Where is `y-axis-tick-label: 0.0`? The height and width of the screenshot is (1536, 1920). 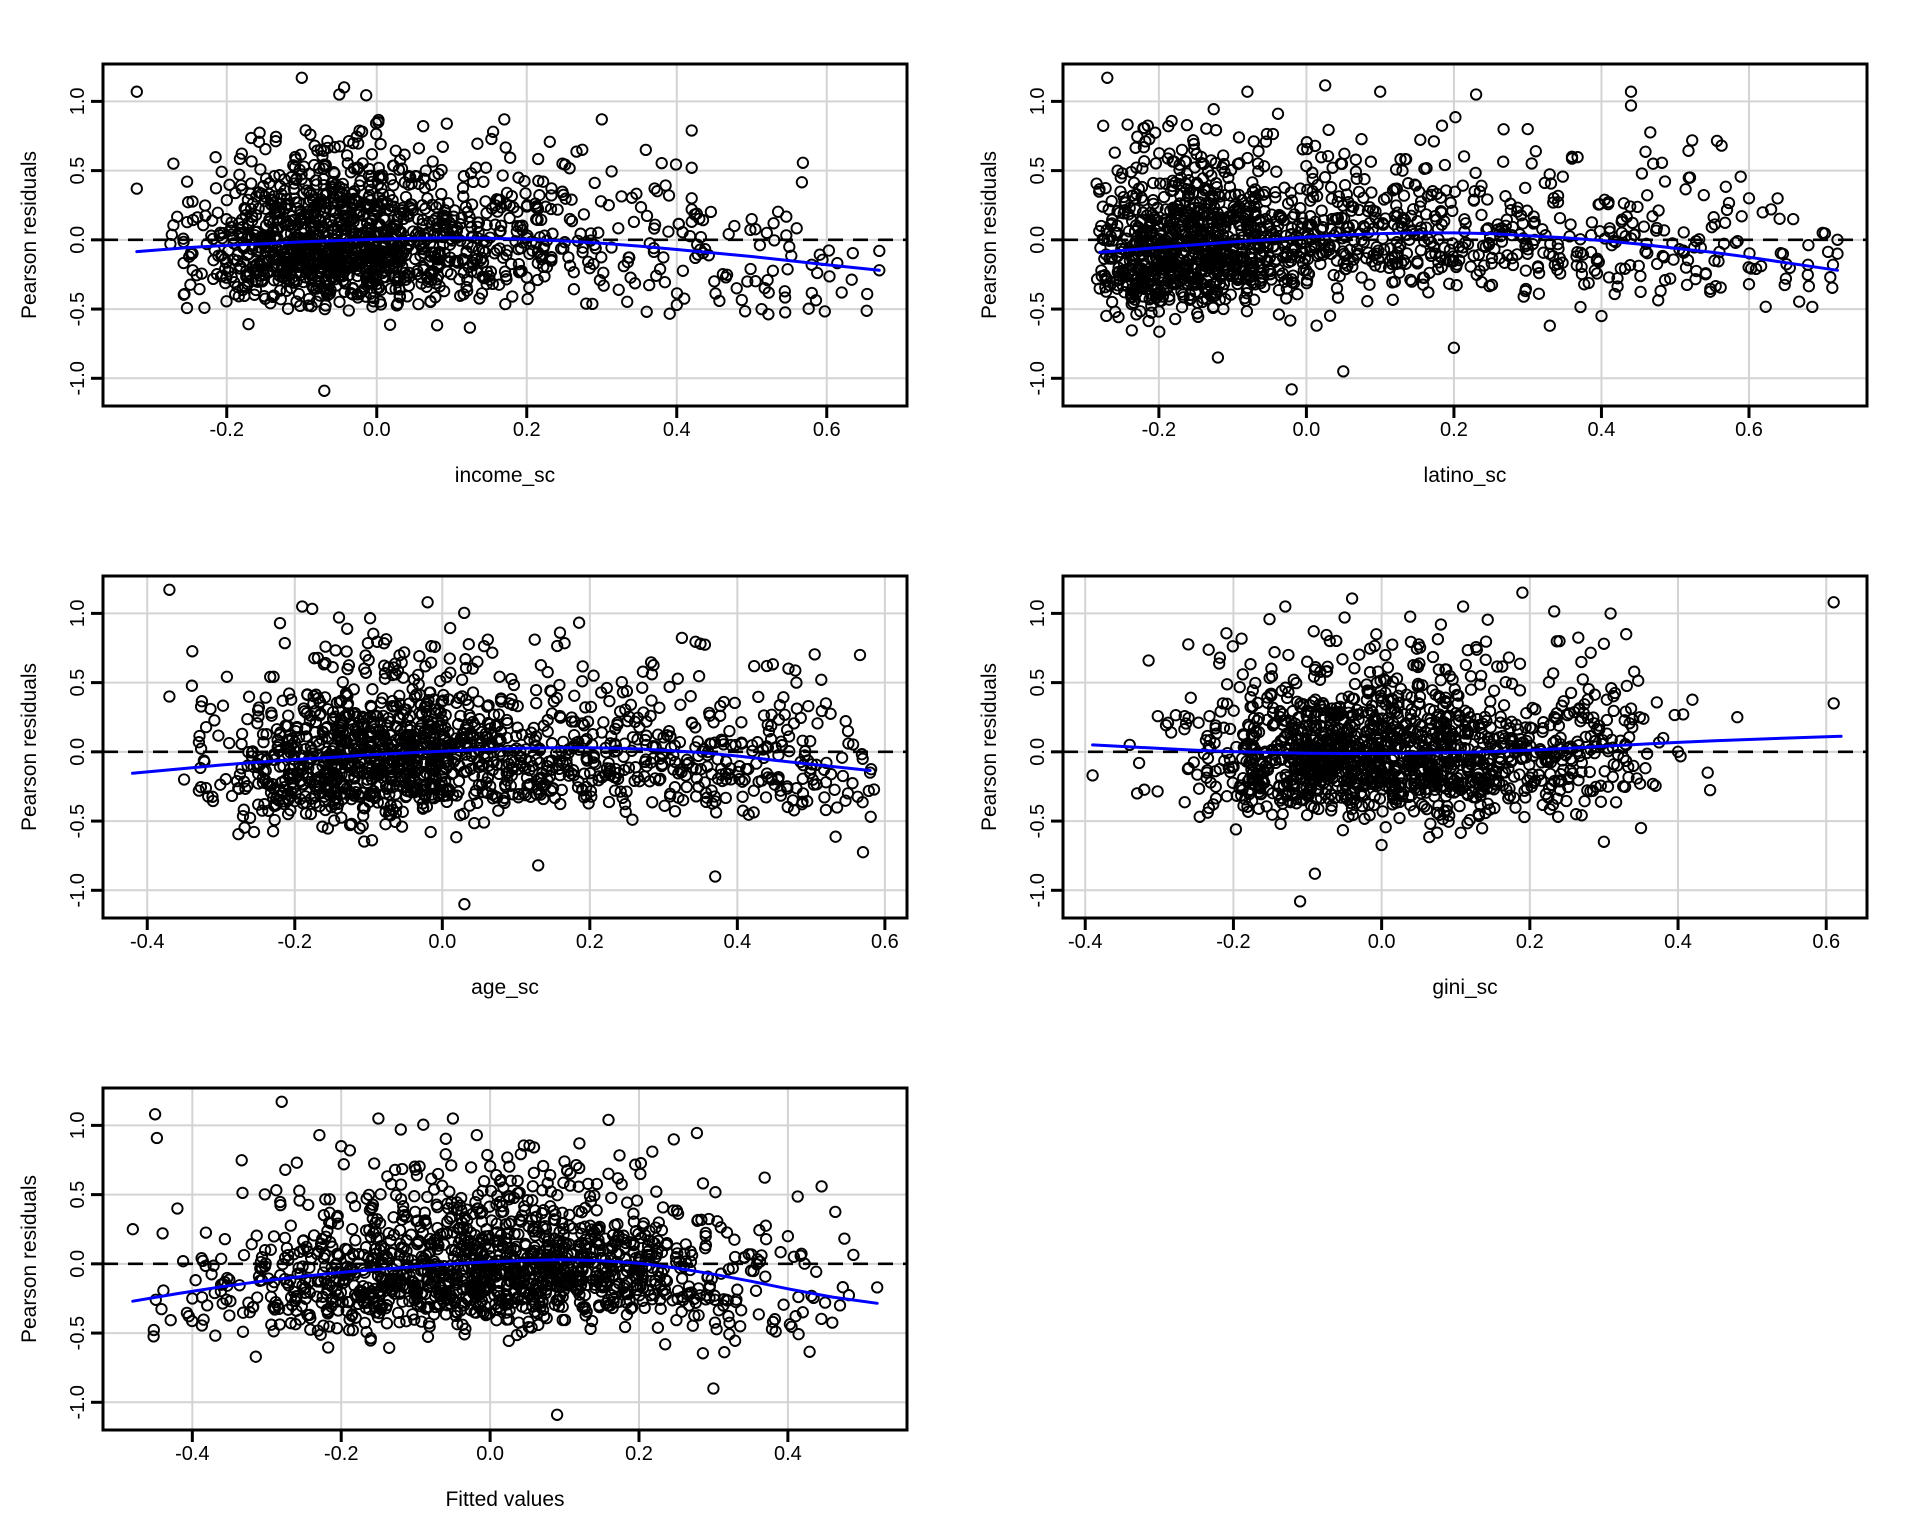
y-axis-tick-label: 0.0 is located at coordinates (78, 752).